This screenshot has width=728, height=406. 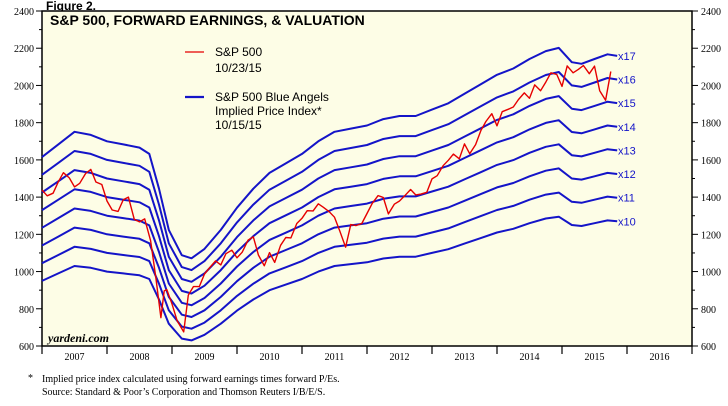 I want to click on y-tick-label-left: 1000, so click(x=24, y=273).